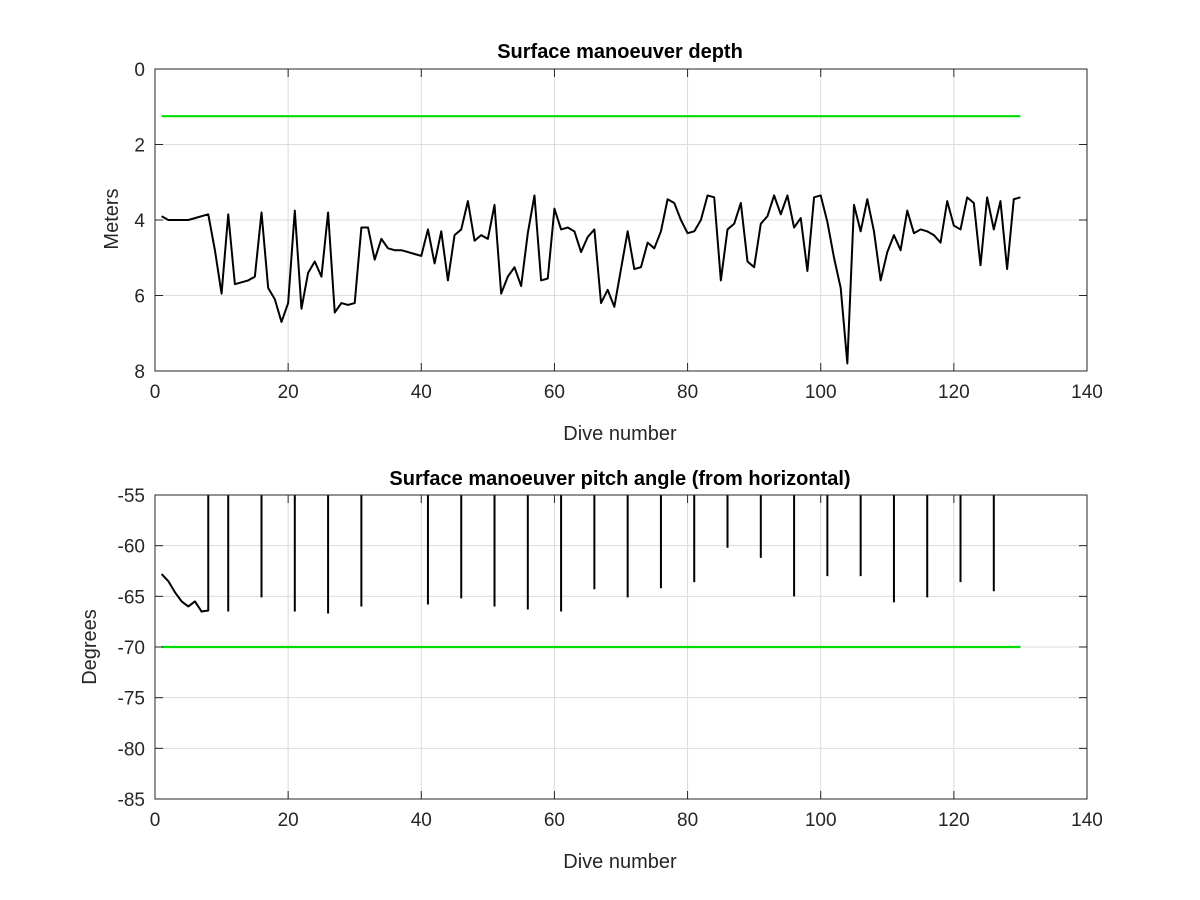  I want to click on y-tick-label: -80, so click(131, 749).